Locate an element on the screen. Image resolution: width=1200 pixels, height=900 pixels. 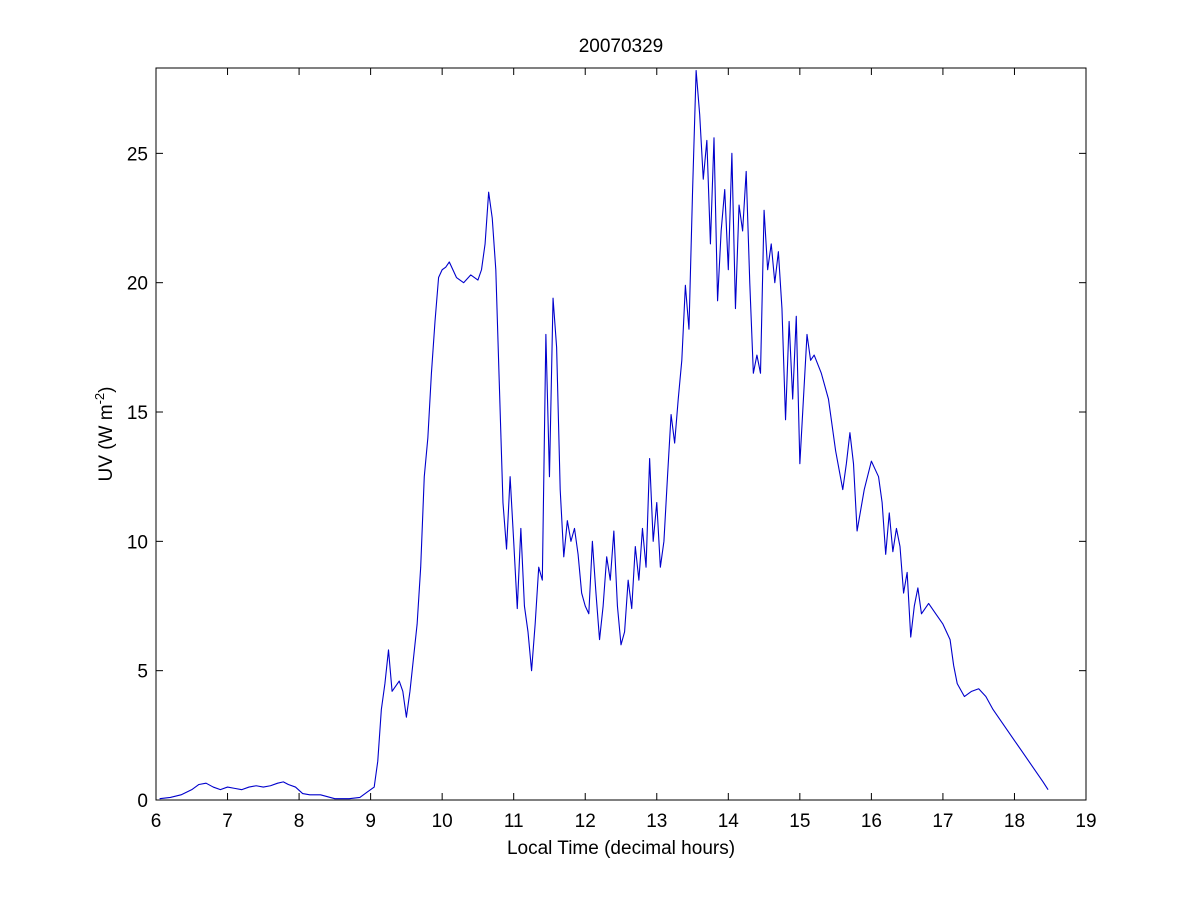
y-axis-label-close: ) is located at coordinates (106, 390).